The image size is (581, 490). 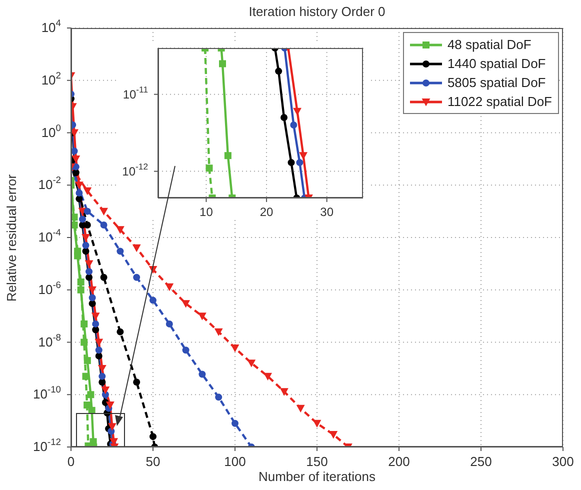 I want to click on x-tick-label: 150, so click(x=317, y=461).